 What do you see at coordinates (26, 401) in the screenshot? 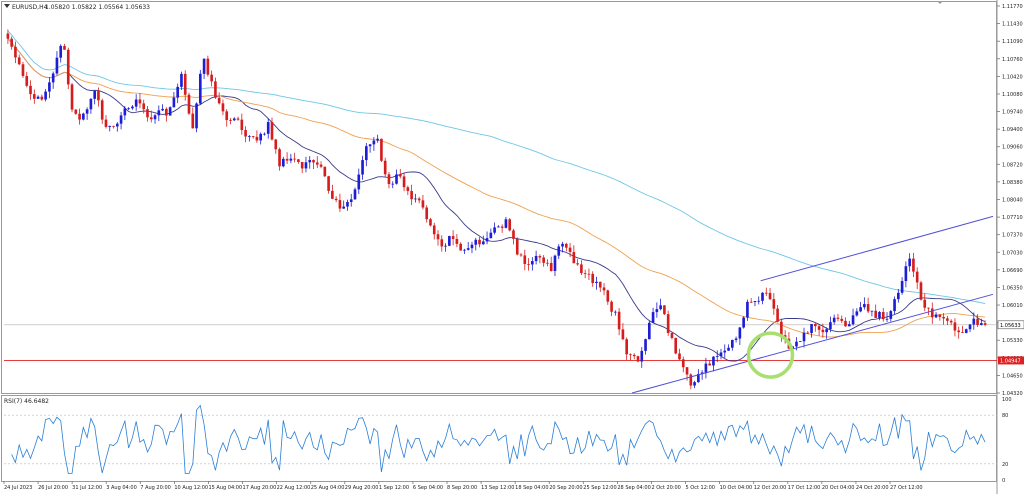
I see `rsi-label: RSI(7) 46.6482` at bounding box center [26, 401].